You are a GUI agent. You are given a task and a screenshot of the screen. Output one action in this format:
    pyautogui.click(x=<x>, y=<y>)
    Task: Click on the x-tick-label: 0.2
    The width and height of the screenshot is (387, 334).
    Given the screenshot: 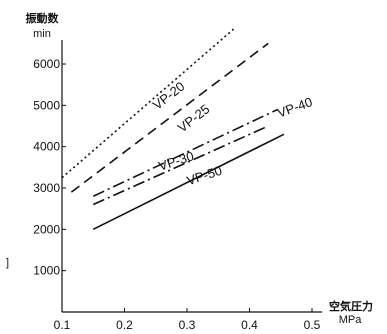 What is the action you would take?
    pyautogui.click(x=124, y=325)
    